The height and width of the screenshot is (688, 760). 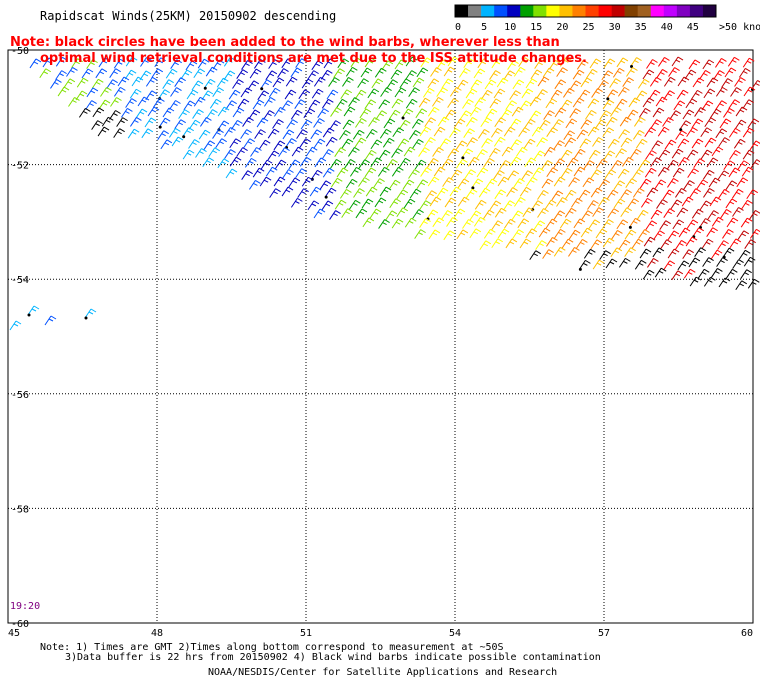 What do you see at coordinates (455, 633) in the screenshot?
I see `x-tick-label: 54` at bounding box center [455, 633].